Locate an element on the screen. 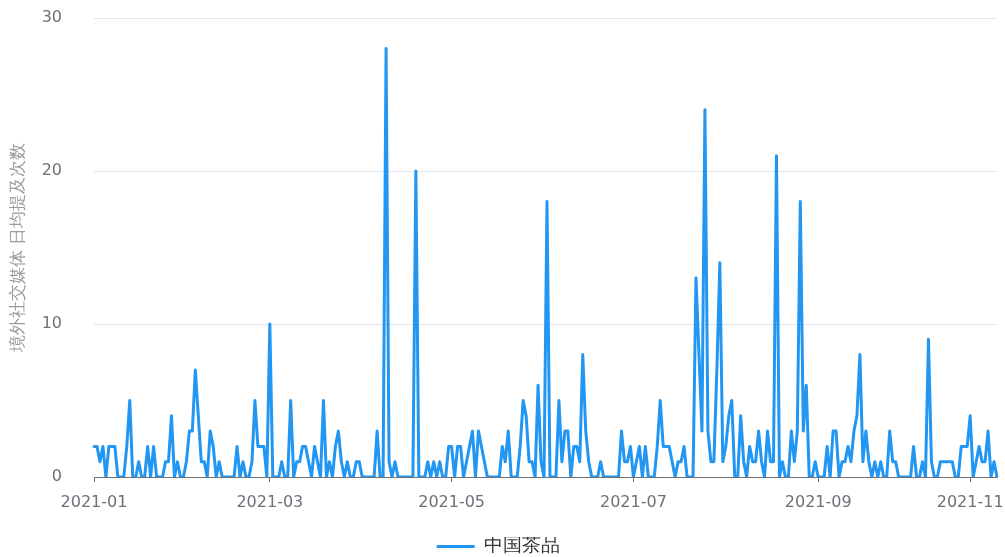  x-tick-label: 2021-09 is located at coordinates (818, 501).